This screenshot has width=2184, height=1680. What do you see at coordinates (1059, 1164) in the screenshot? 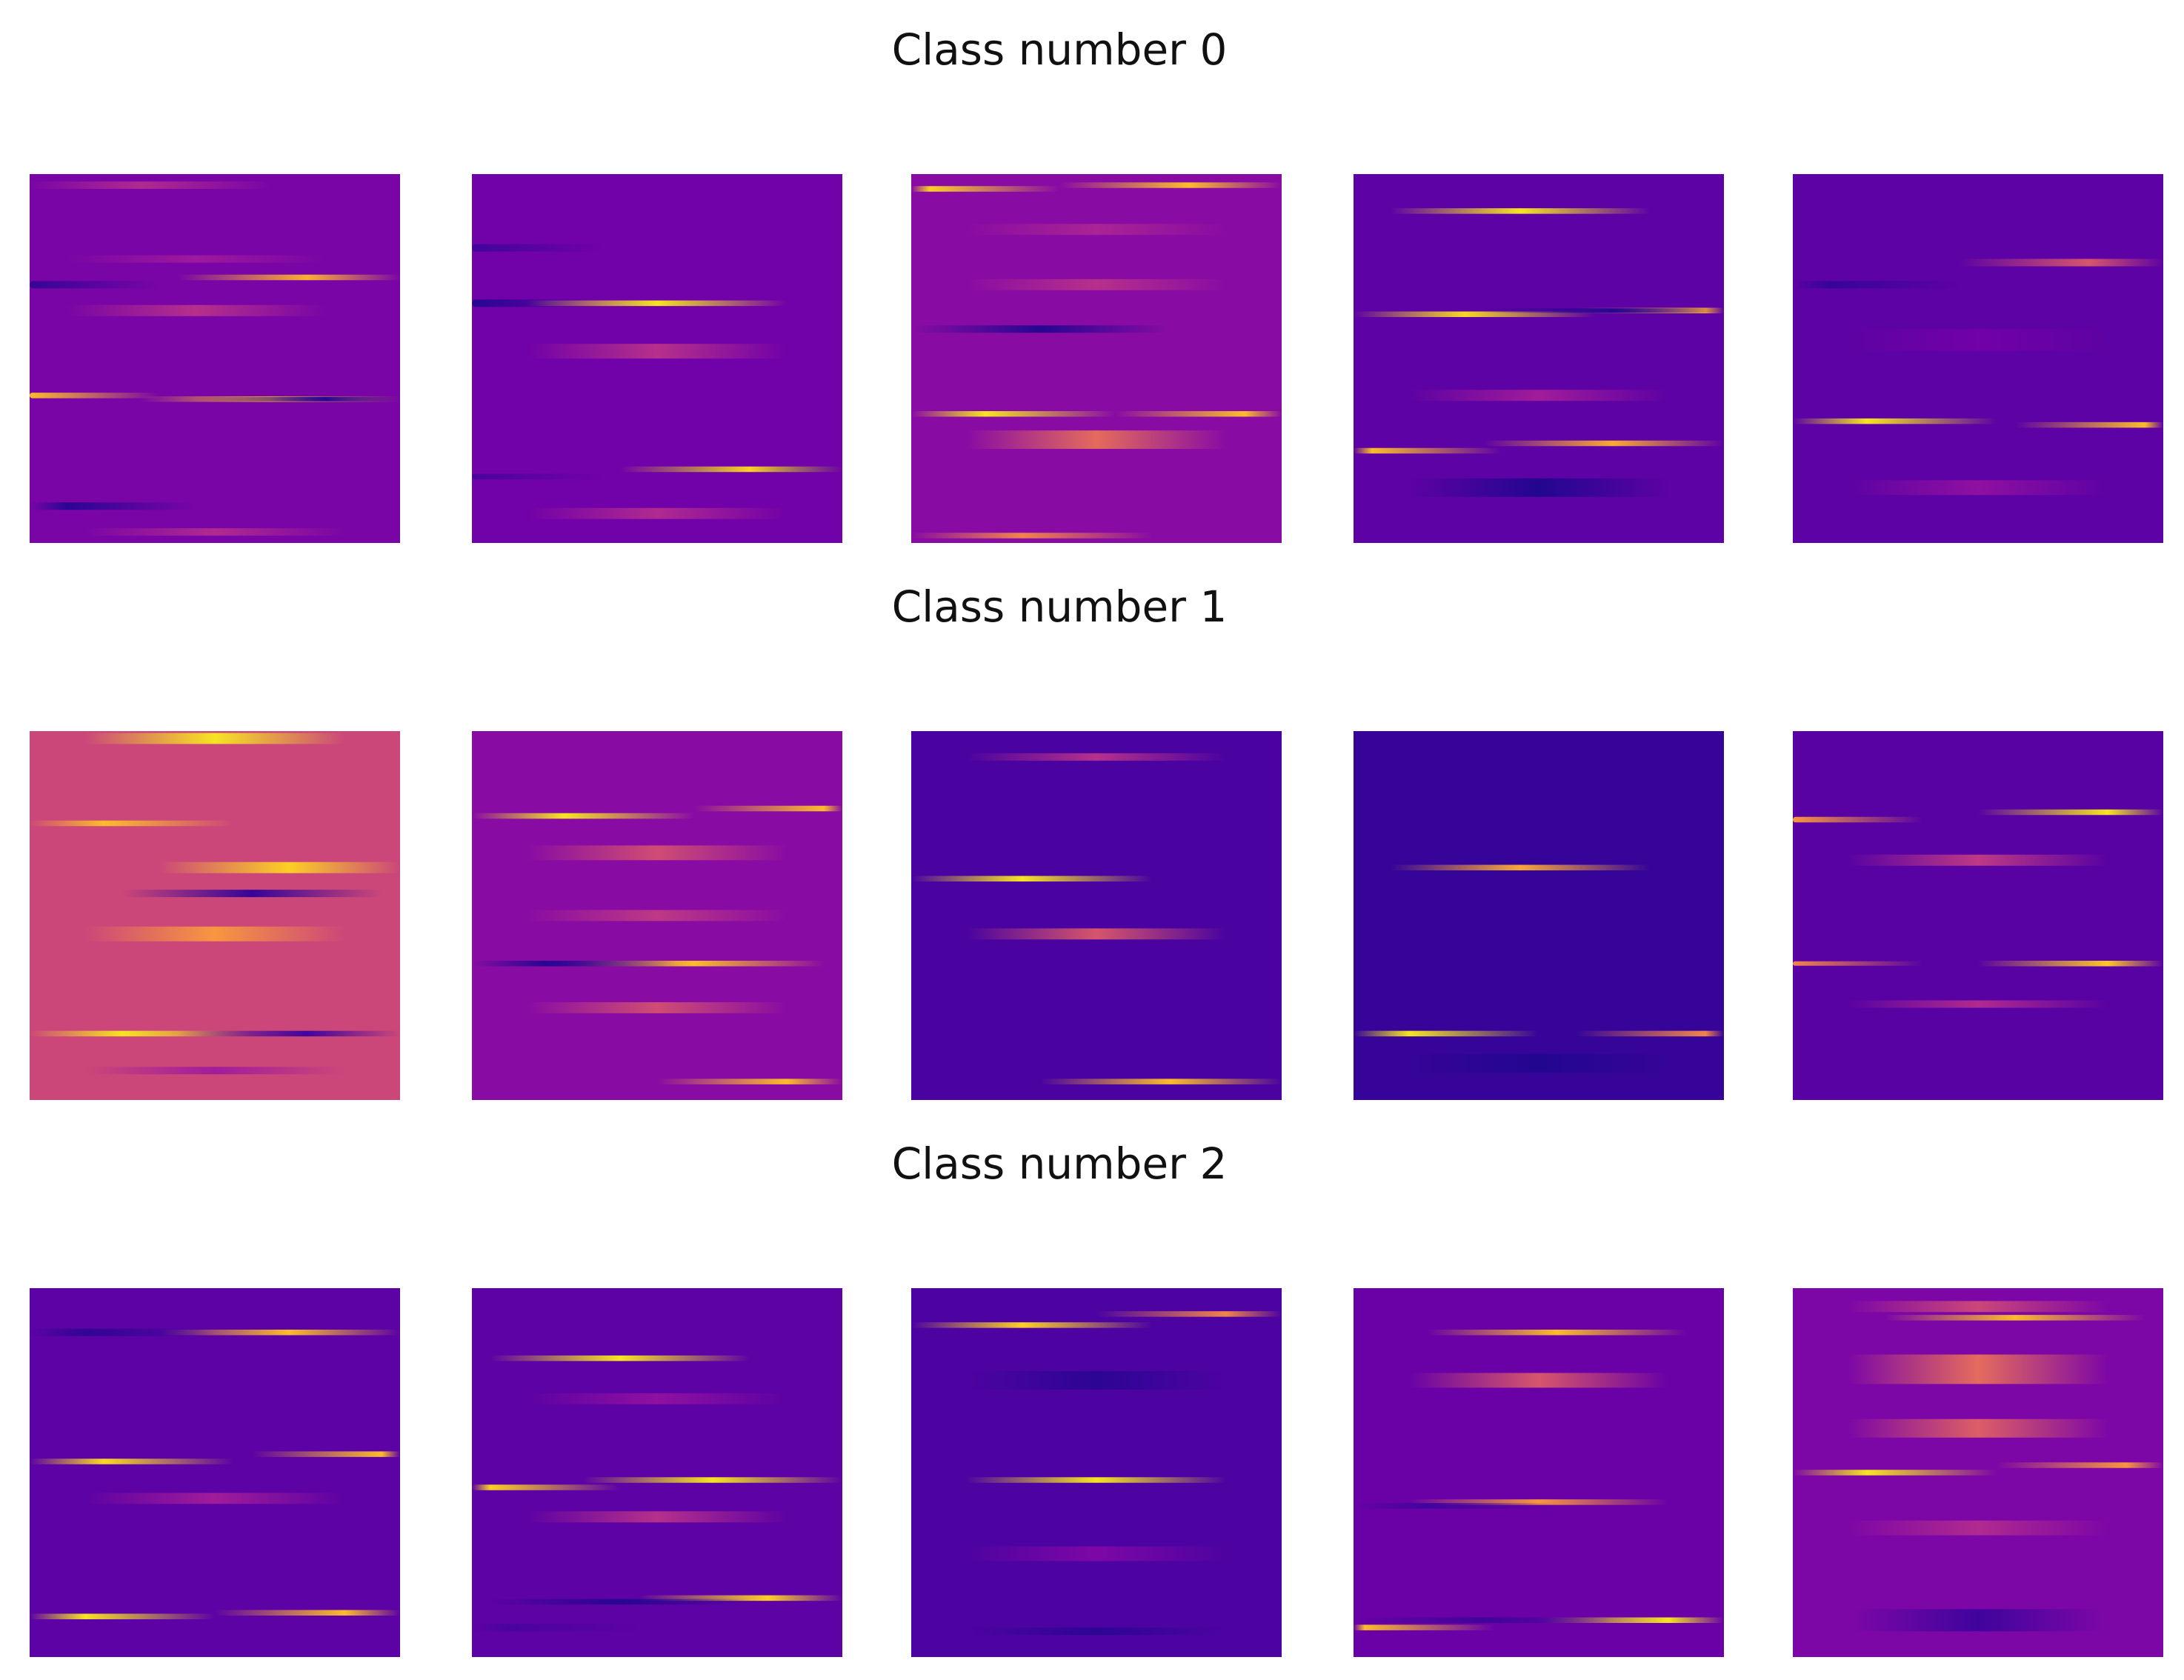
I see `class-title-2: Class number 2` at bounding box center [1059, 1164].